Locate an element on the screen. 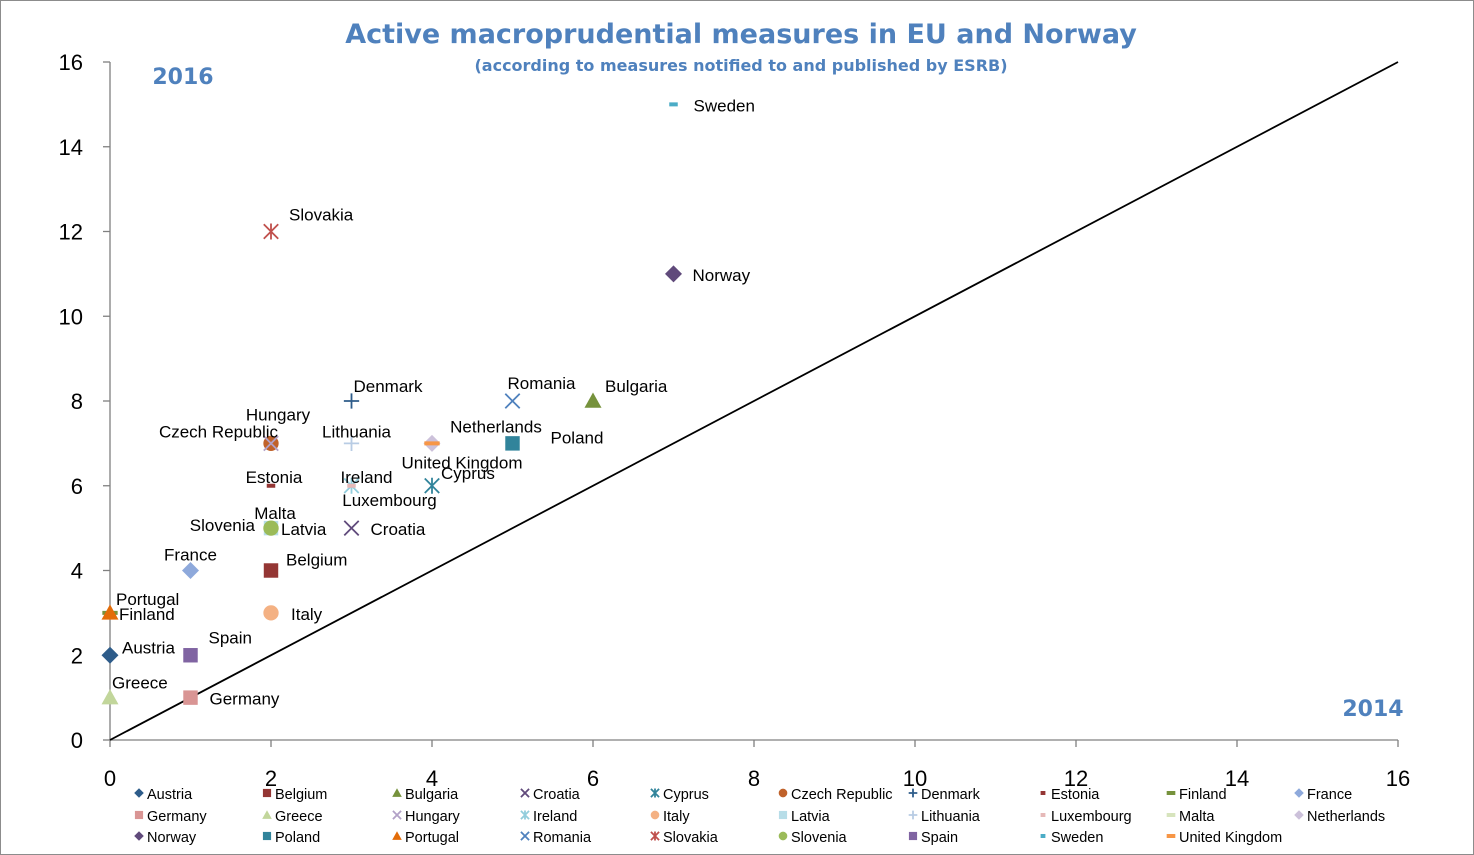 The height and width of the screenshot is (855, 1474). legend-label: France is located at coordinates (1329, 795).